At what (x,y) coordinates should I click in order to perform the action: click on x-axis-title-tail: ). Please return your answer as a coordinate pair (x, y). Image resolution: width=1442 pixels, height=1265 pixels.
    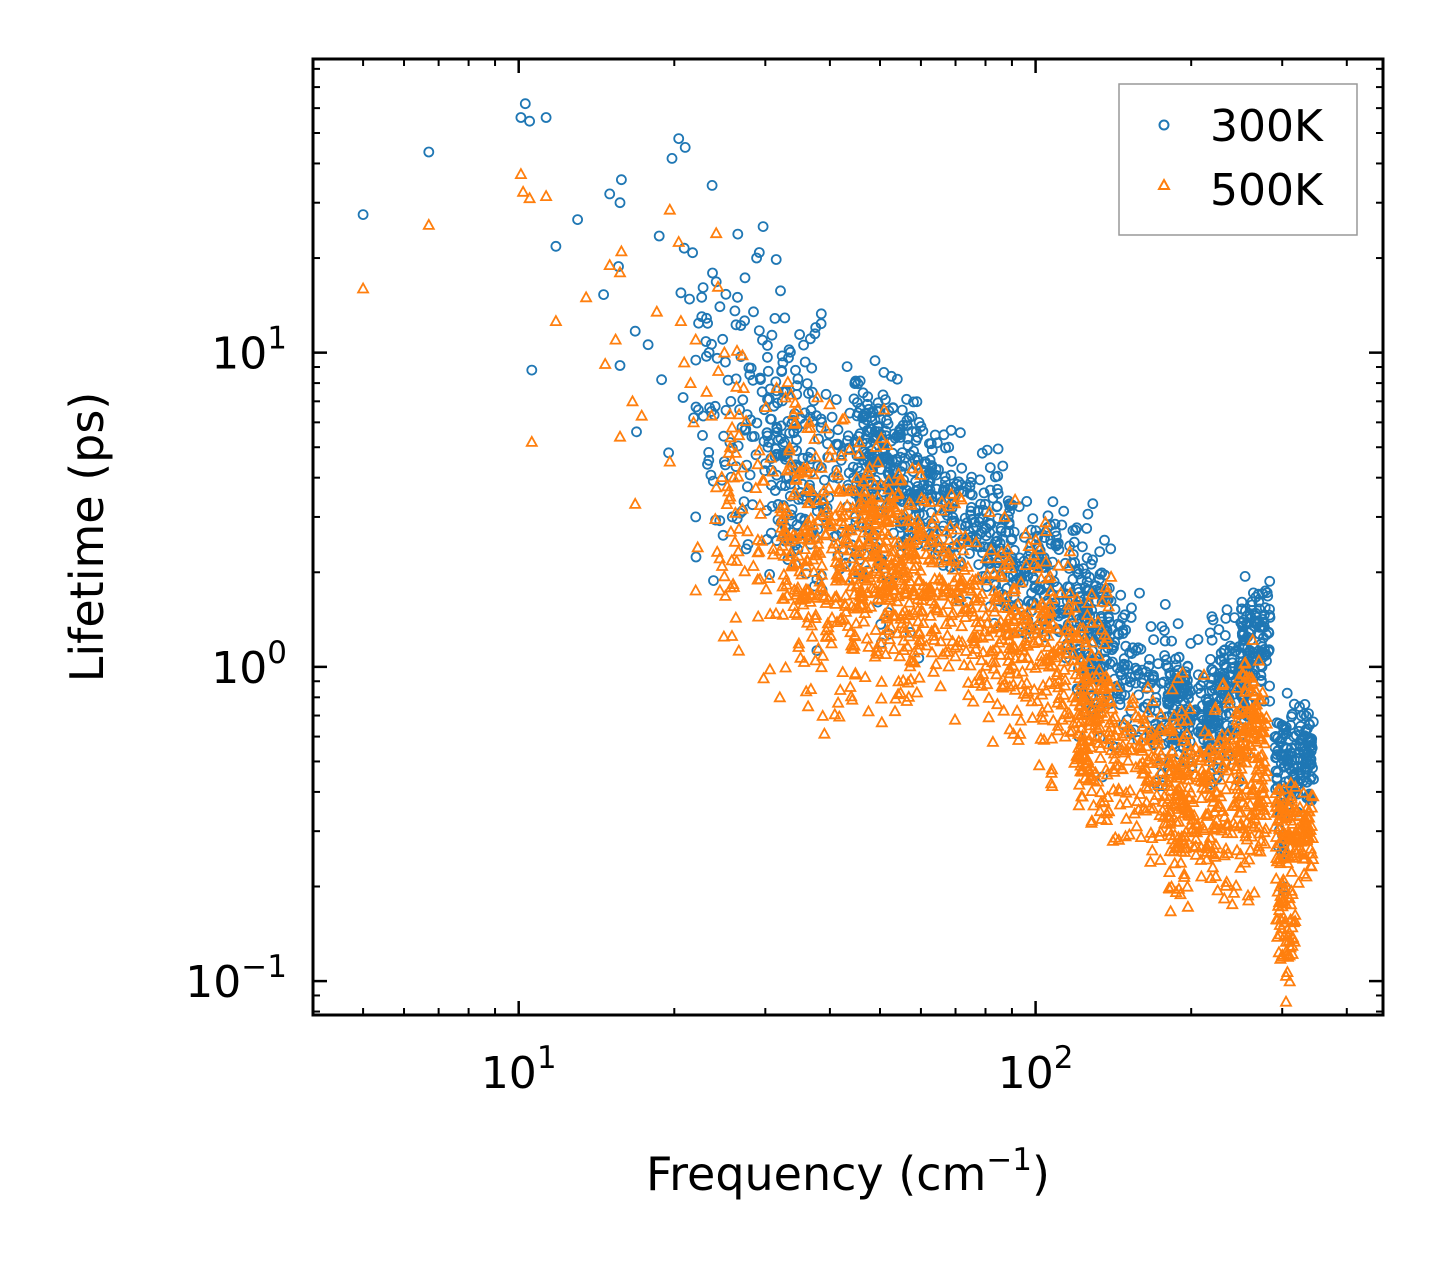
    Looking at the image, I should click on (1041, 1174).